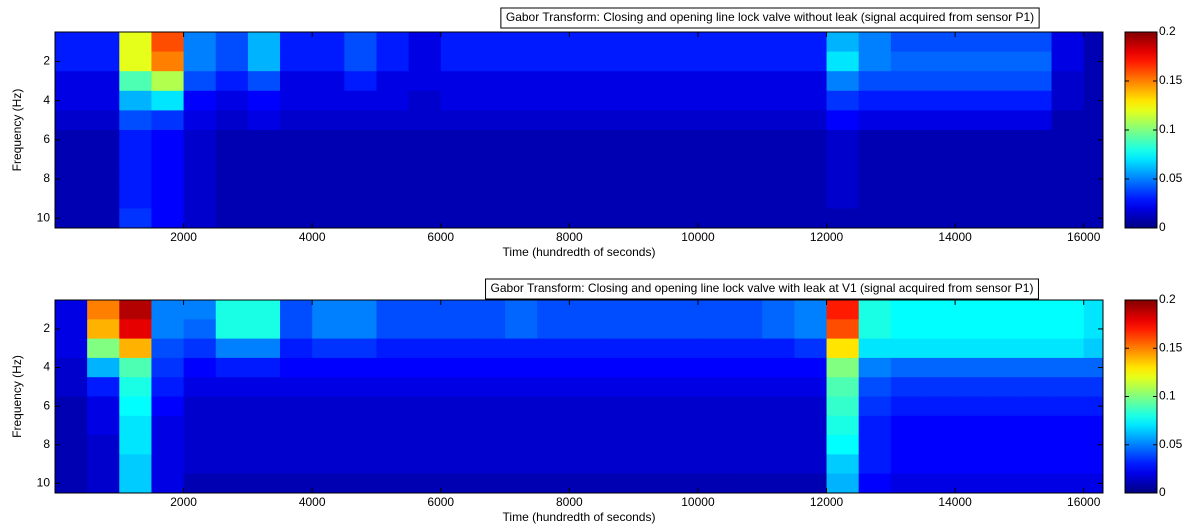 Image resolution: width=1194 pixels, height=528 pixels. I want to click on colorbar-tick-label: 0.15, so click(1171, 80).